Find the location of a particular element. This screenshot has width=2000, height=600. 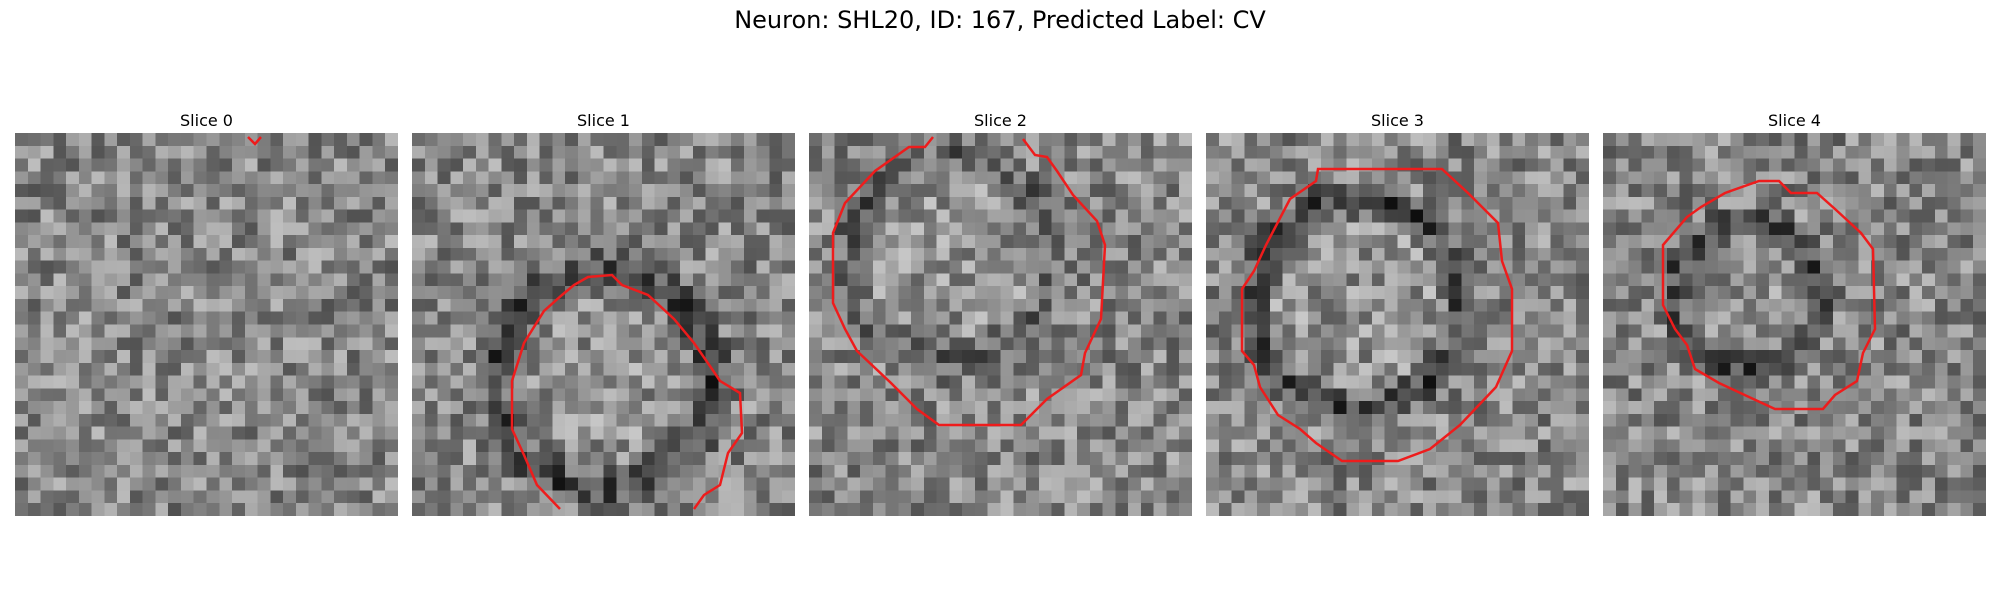

panel-title: Slice 2 is located at coordinates (1000, 120).